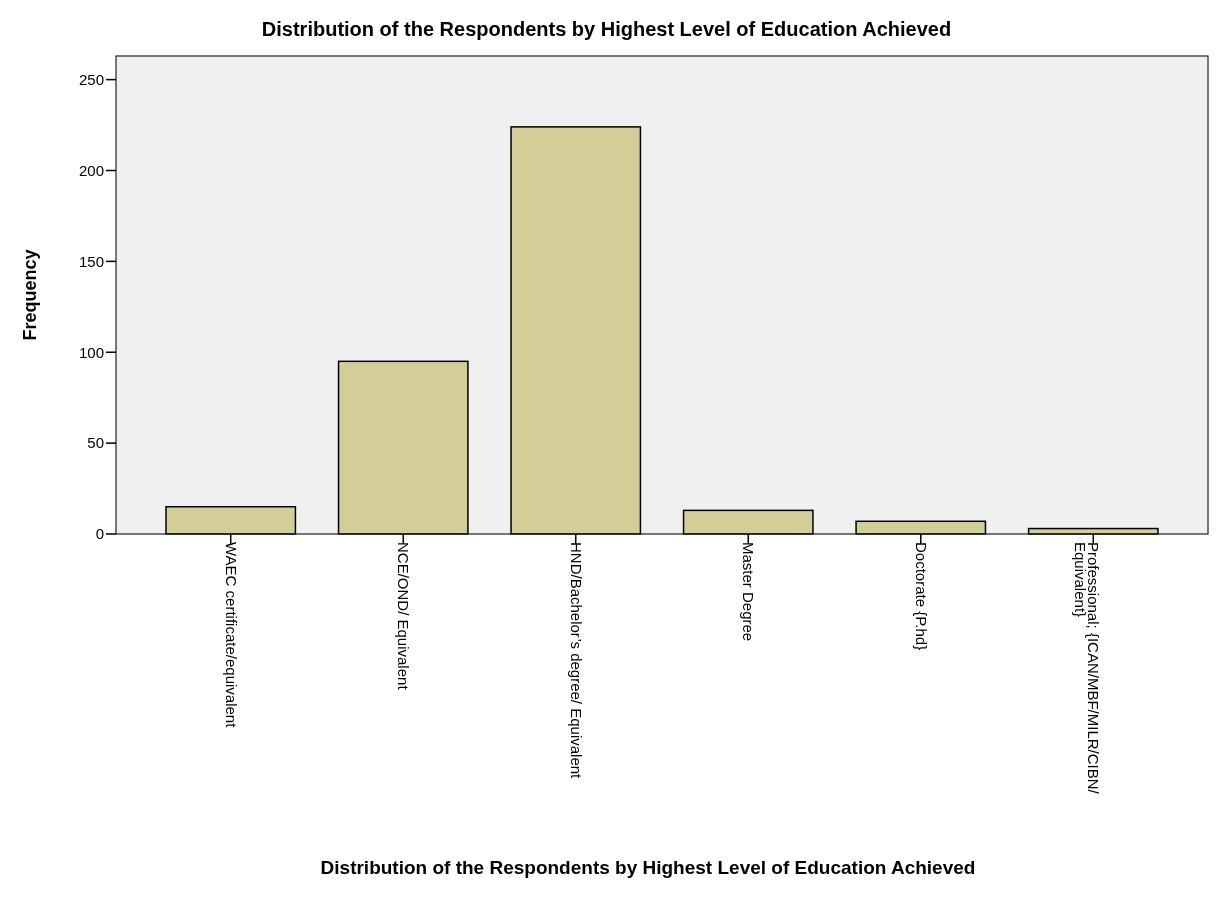 The height and width of the screenshot is (924, 1217). I want to click on chart-title: Distribution of the Respondents by Highest Level of Education Achieved, so click(606, 29).